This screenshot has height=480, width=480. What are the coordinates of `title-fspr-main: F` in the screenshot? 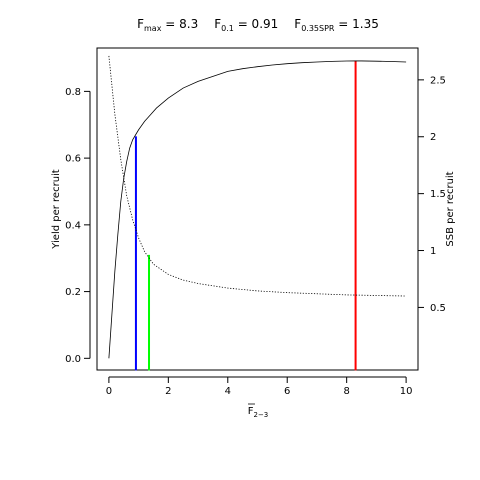 It's located at (297, 24).